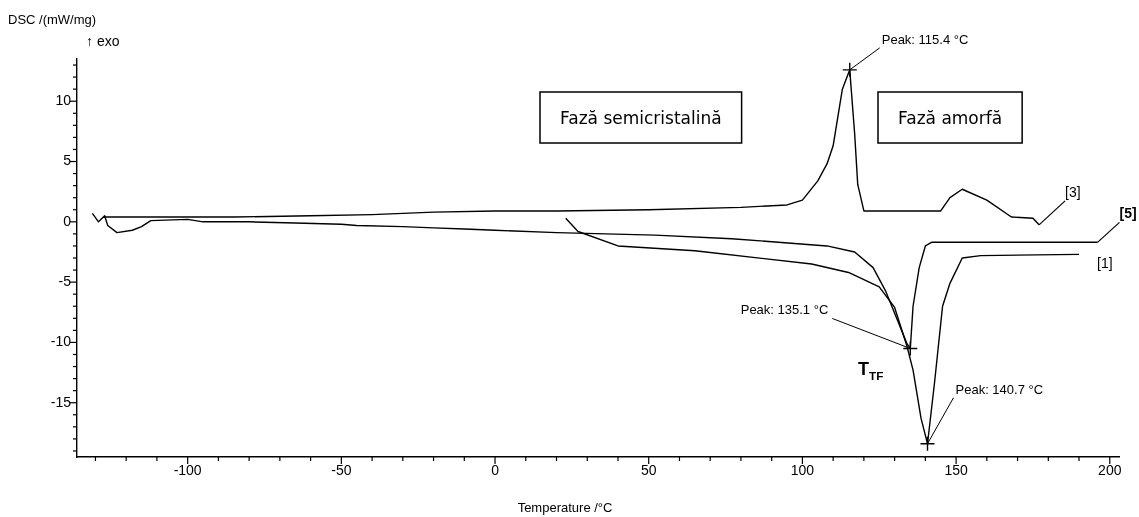 The image size is (1139, 517). What do you see at coordinates (648, 470) in the screenshot?
I see `x-tick-label: 50` at bounding box center [648, 470].